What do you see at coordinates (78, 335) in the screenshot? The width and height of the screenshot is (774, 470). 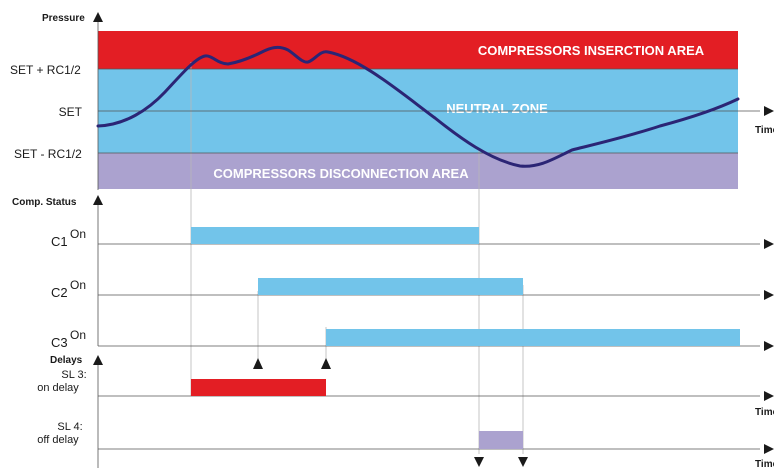 I see `c3-state: On` at bounding box center [78, 335].